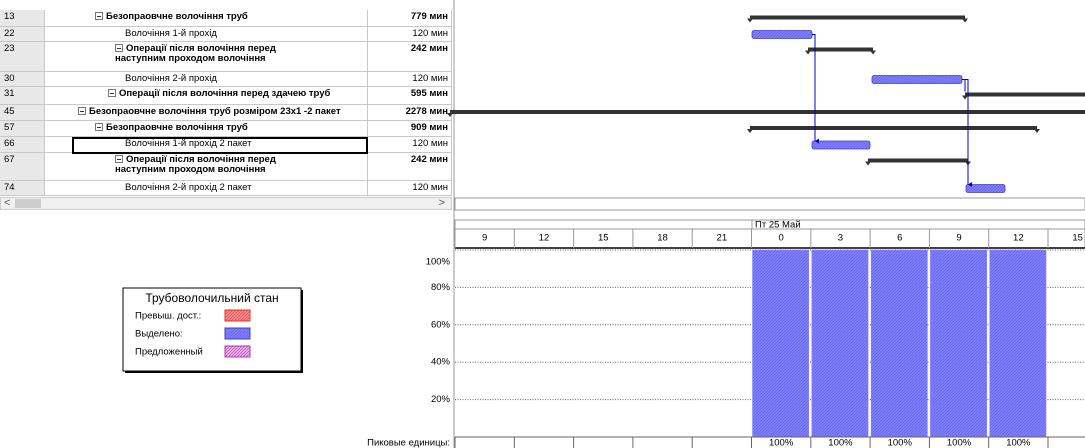 This screenshot has width=1085, height=448. I want to click on hour-label: 3, so click(840, 238).